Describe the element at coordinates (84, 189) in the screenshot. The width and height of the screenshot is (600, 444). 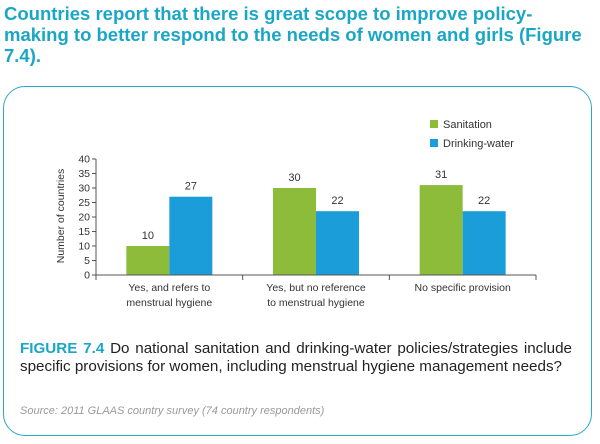
I see `y-tick-label: 30` at that location.